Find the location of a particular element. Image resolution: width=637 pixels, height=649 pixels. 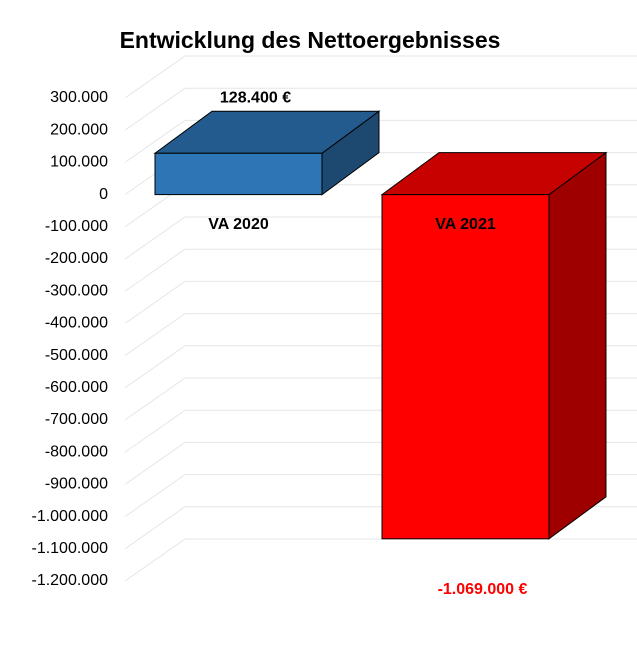

data-label: 128.400 € is located at coordinates (255, 97).